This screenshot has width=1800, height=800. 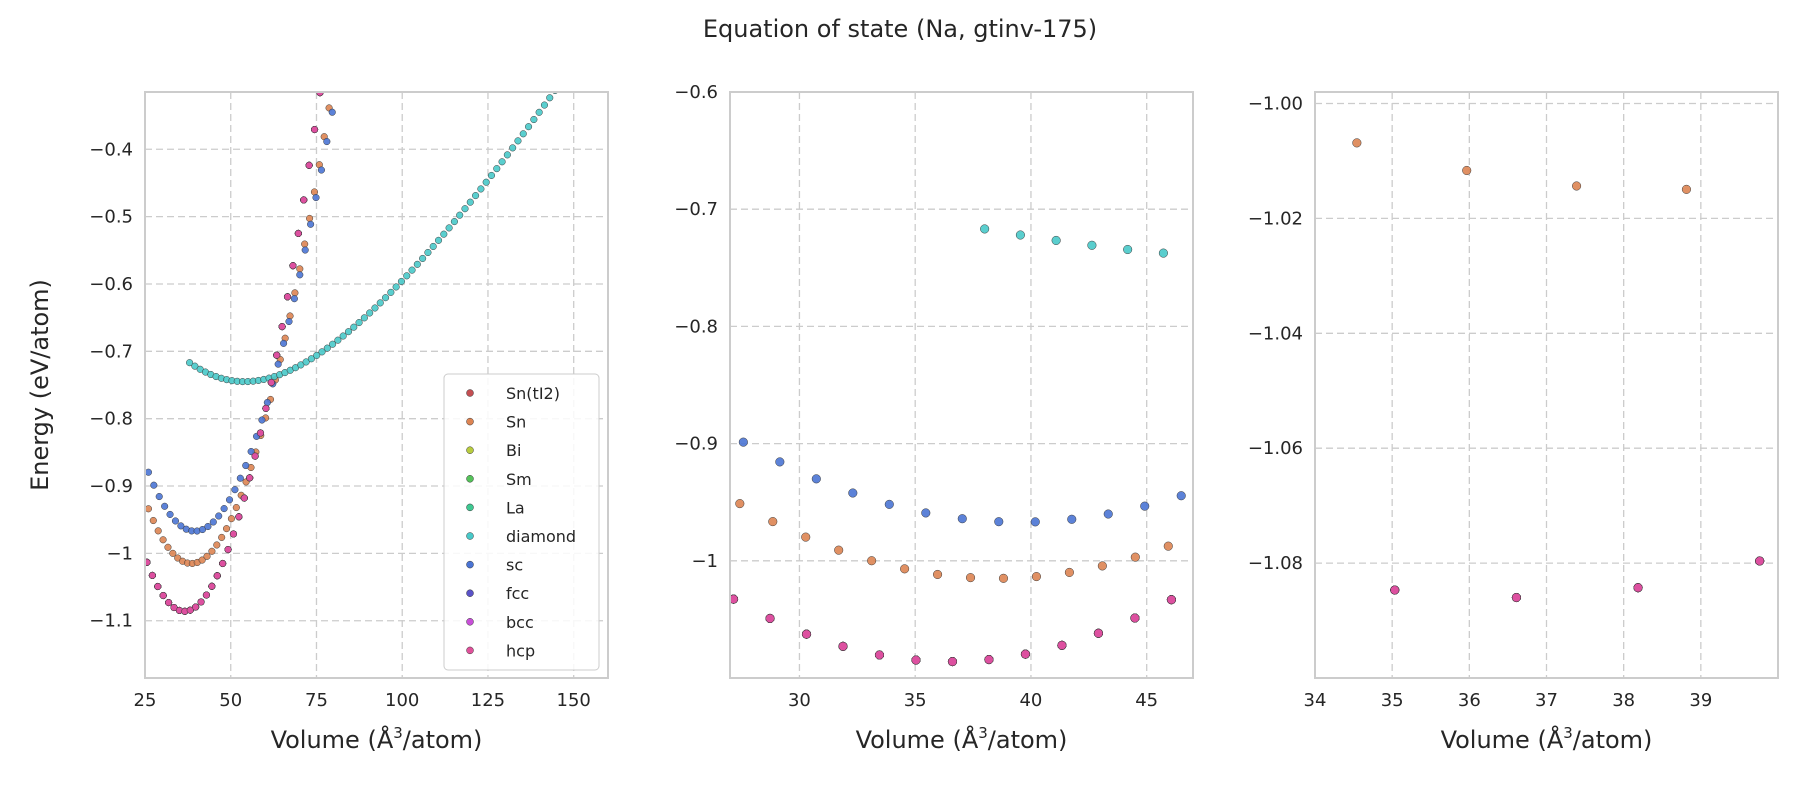 I want to click on legend-label: bcc, so click(x=520, y=622).